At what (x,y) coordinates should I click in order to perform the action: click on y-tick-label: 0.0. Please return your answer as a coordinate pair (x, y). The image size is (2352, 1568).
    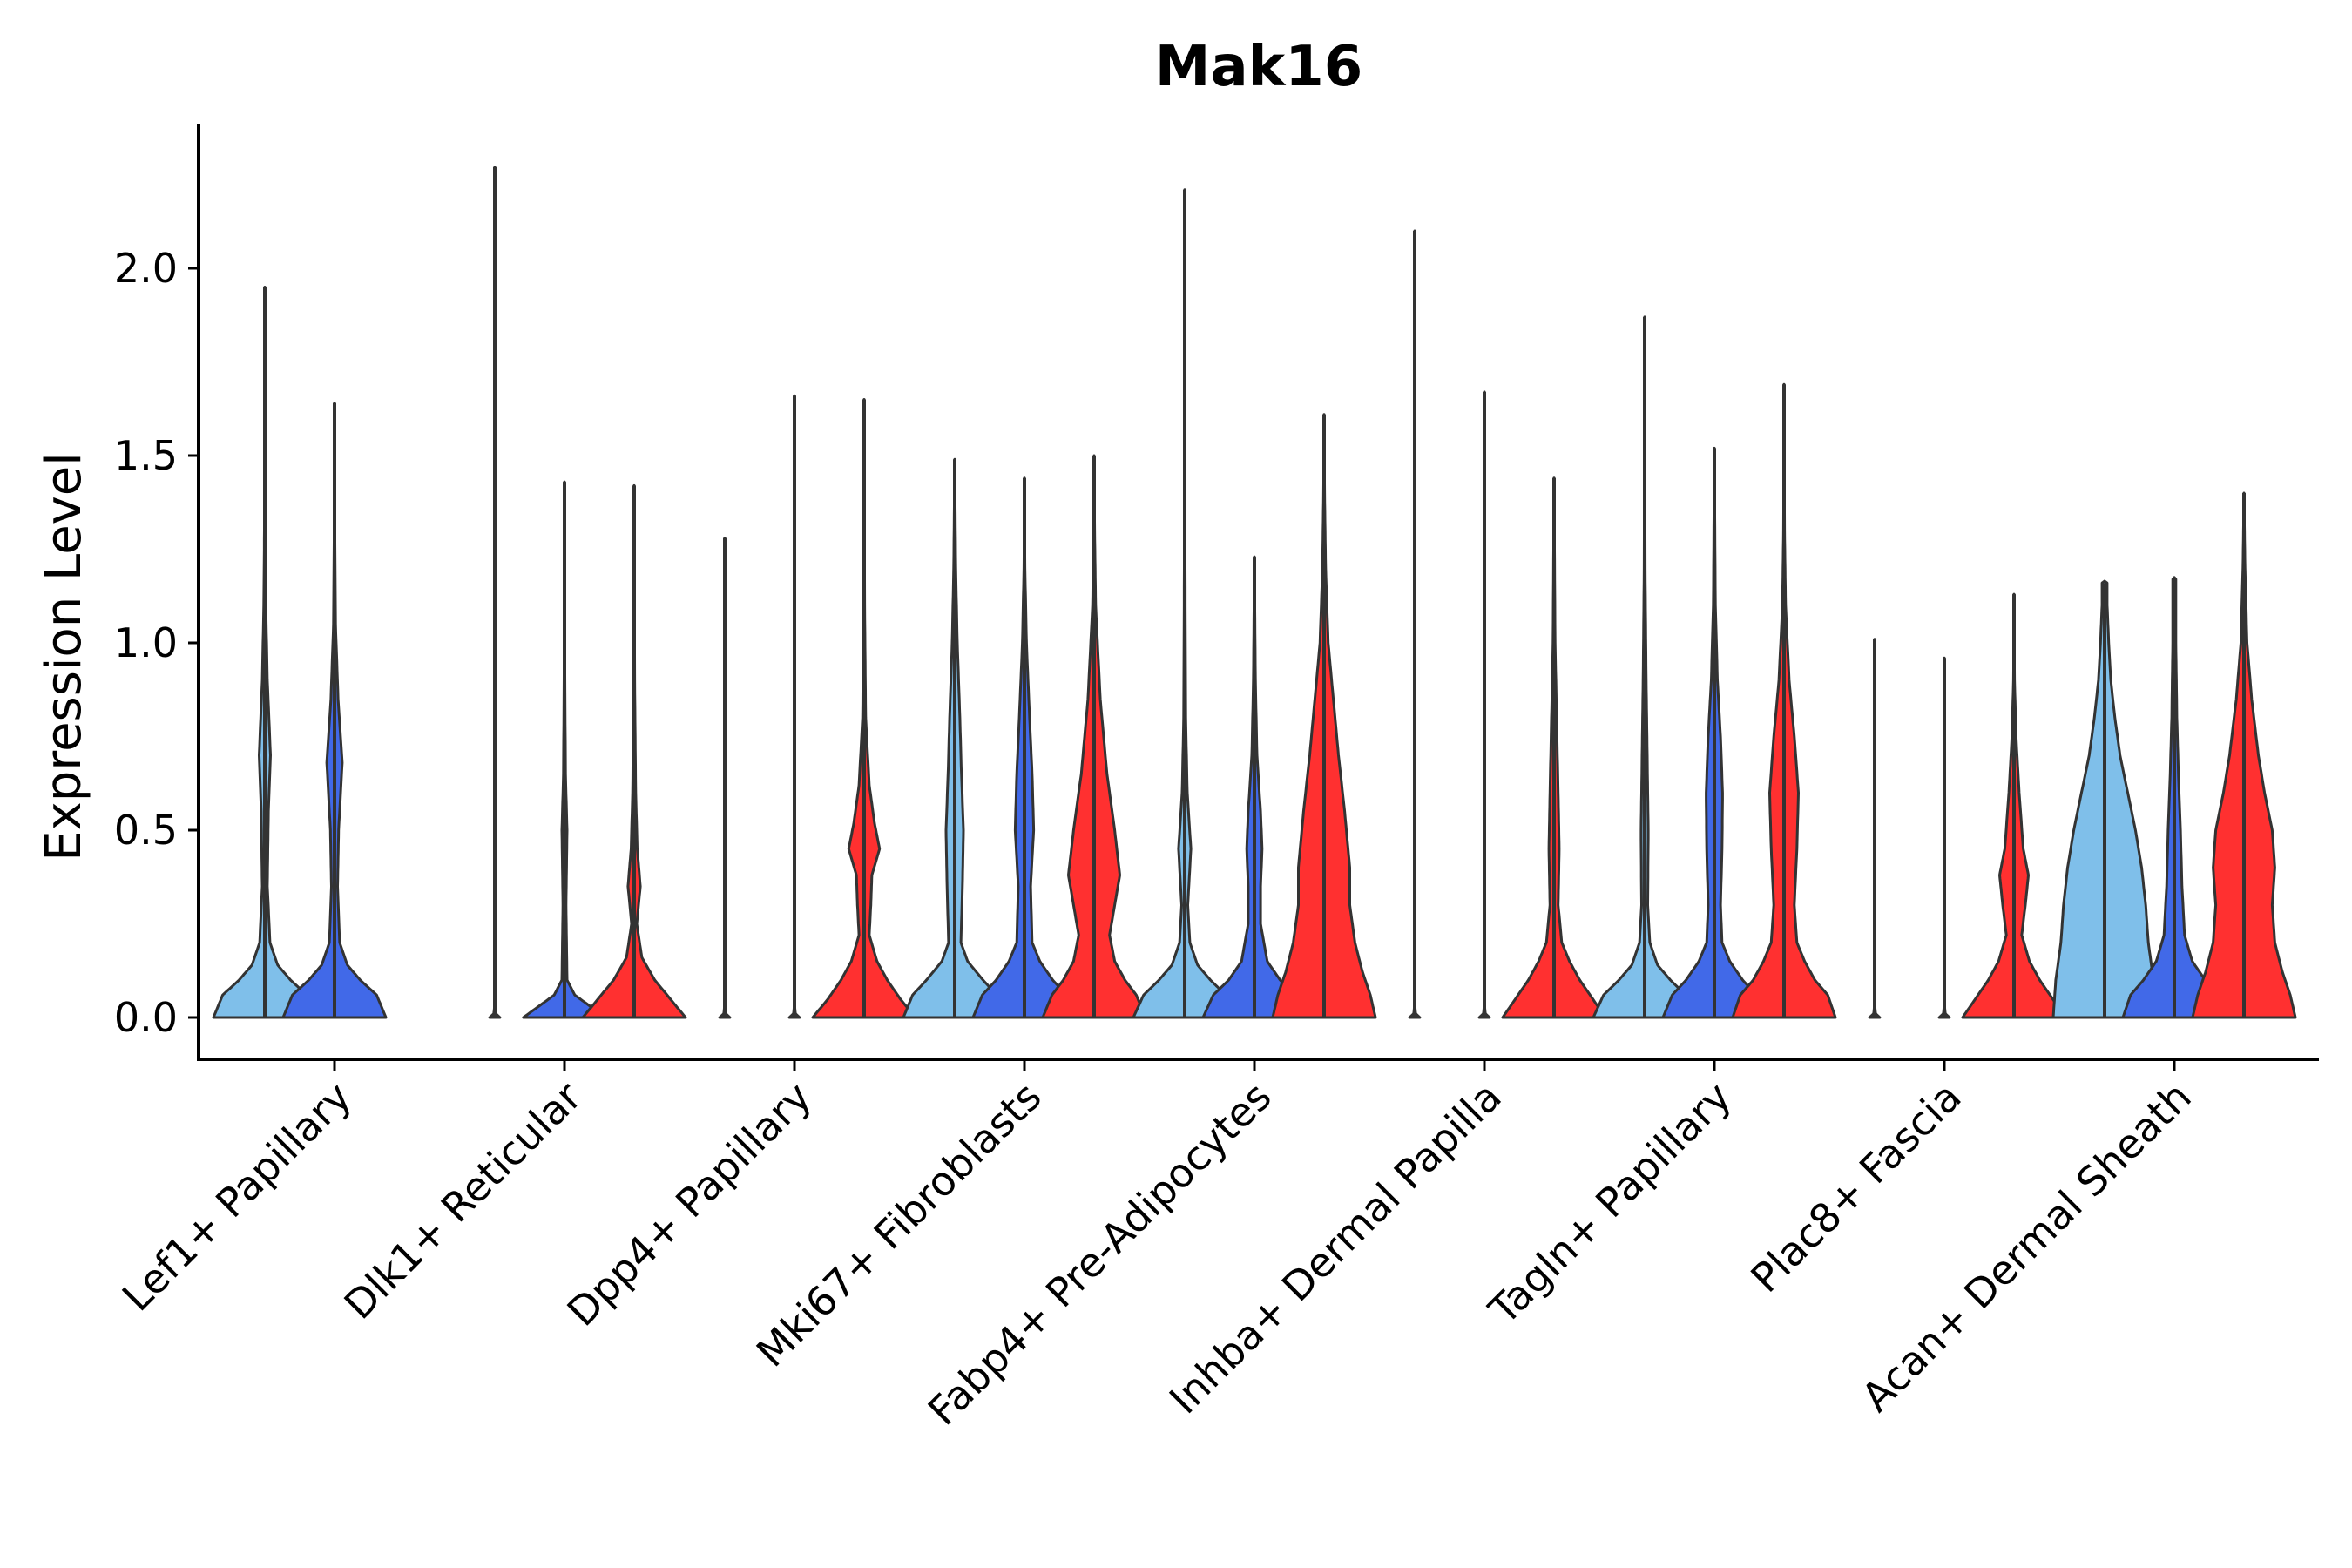
    Looking at the image, I should click on (146, 1017).